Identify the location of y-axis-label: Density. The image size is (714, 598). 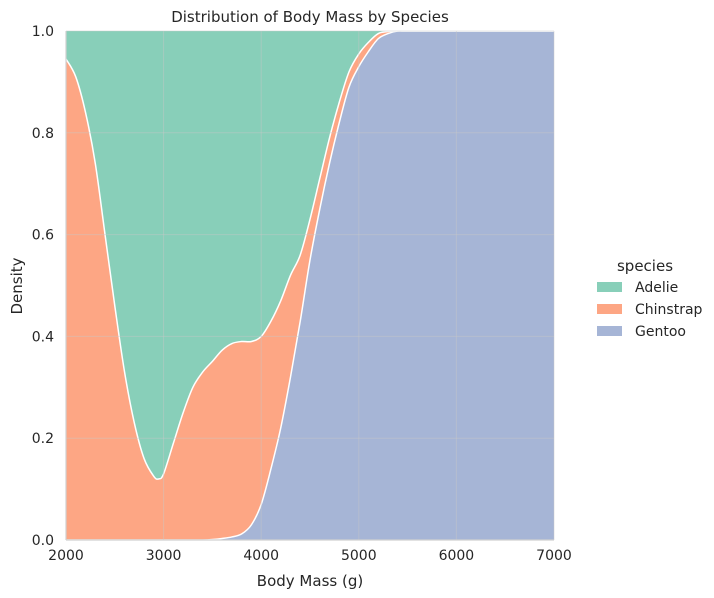
(17, 285).